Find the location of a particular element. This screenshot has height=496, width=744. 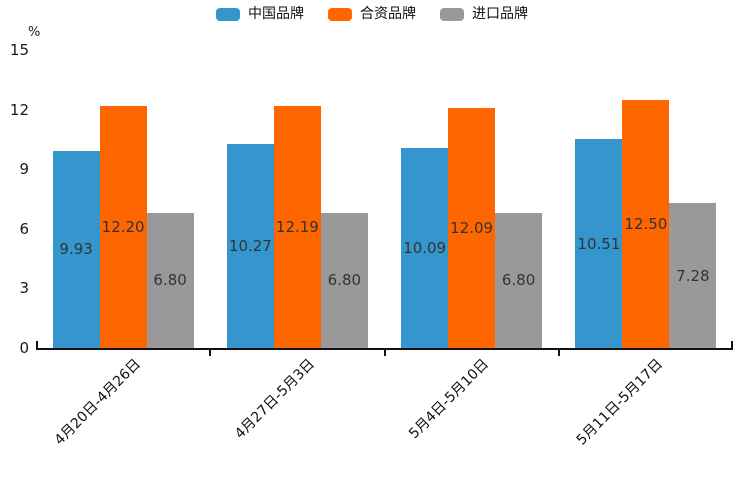

x-tick-label-2: 5月4日-5月10日 is located at coordinates (449, 399).